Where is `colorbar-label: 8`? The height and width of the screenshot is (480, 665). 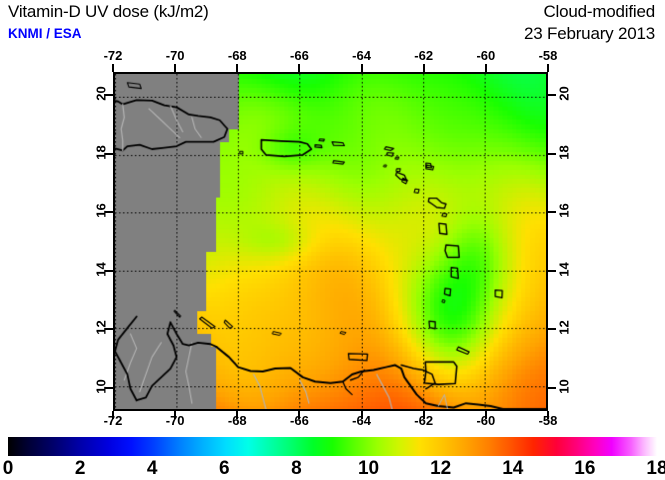 colorbar-label: 8 is located at coordinates (296, 468).